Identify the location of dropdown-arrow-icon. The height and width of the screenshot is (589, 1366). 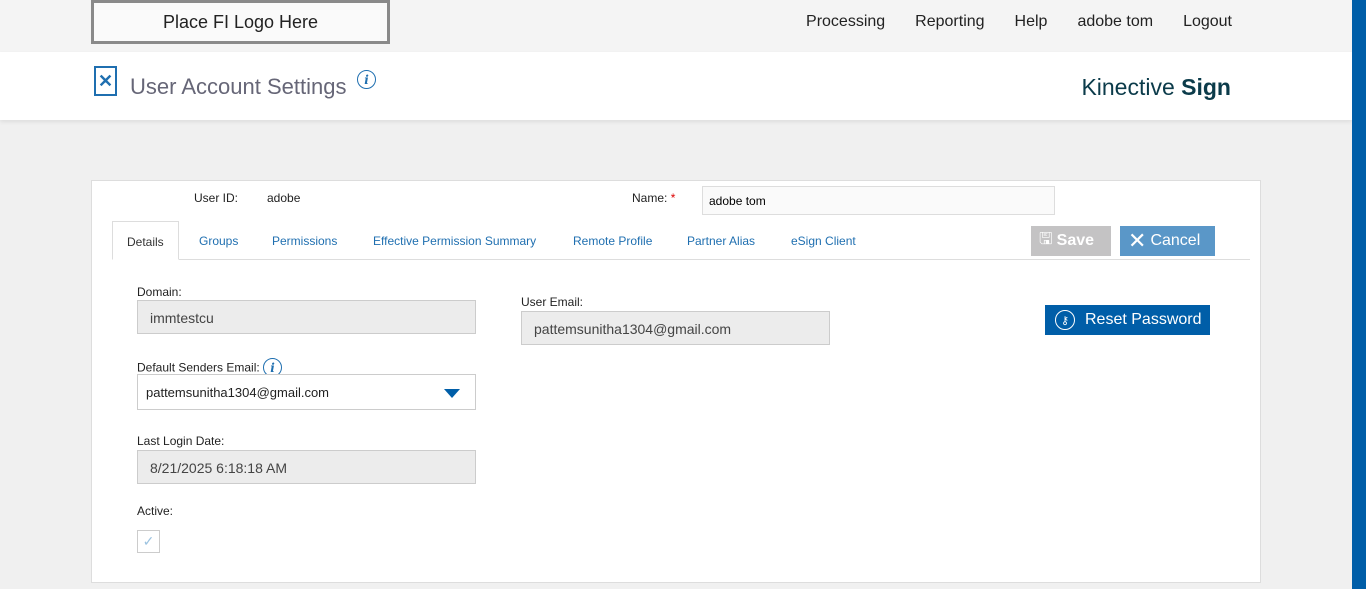
(452, 393).